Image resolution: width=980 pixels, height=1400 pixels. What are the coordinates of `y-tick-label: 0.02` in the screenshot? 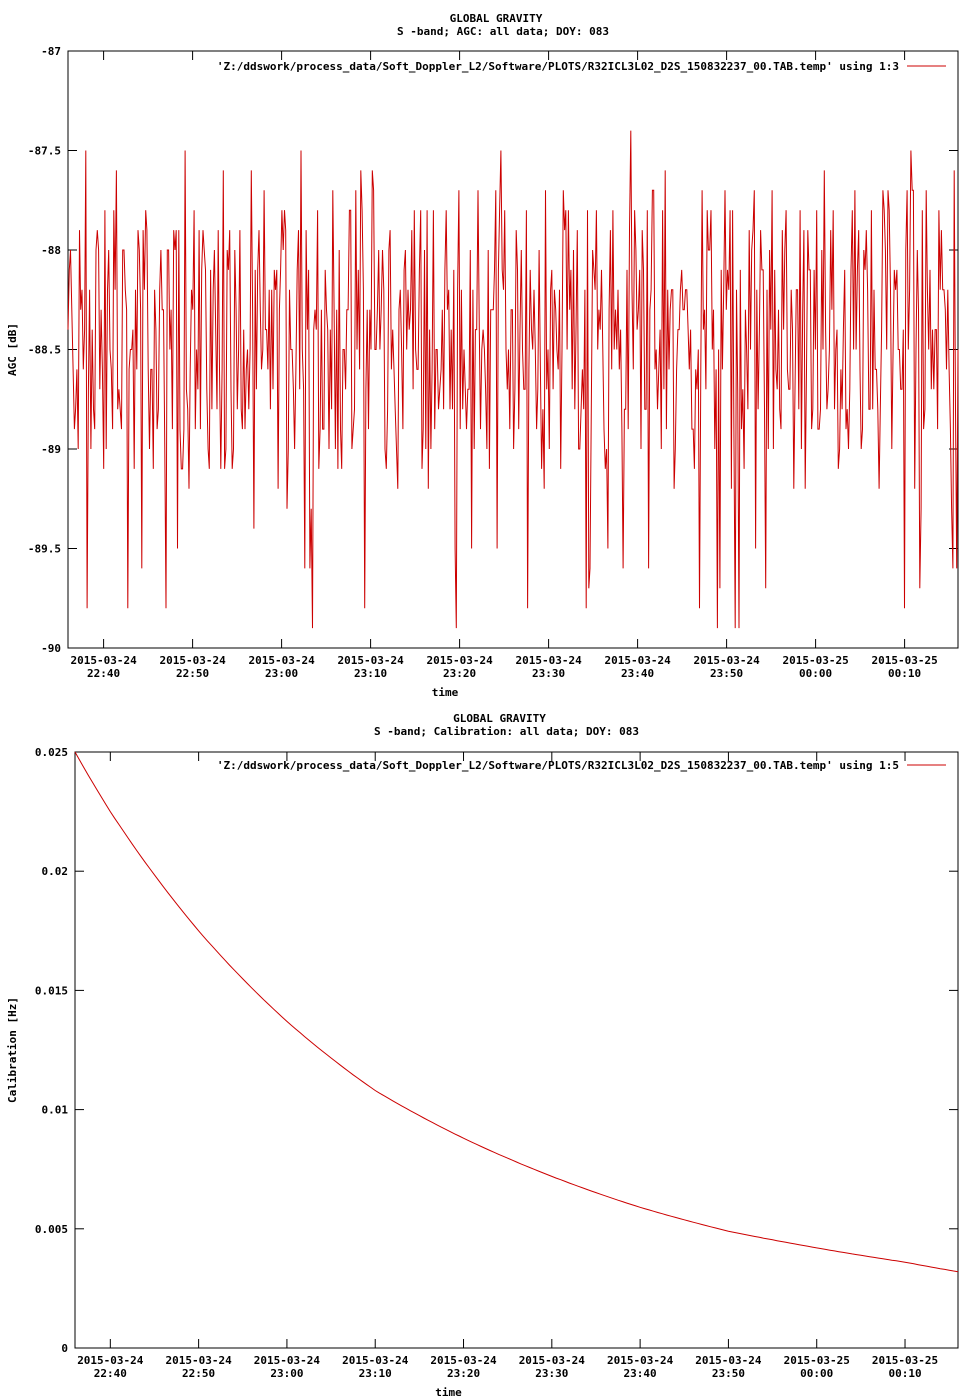 It's located at (55, 871).